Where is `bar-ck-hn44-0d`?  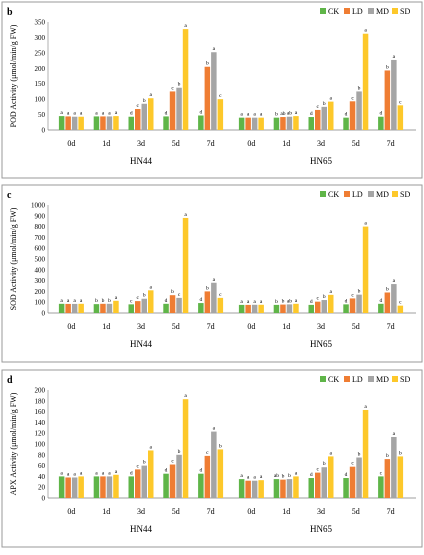 bar-ck-hn44-0d is located at coordinates (61, 123).